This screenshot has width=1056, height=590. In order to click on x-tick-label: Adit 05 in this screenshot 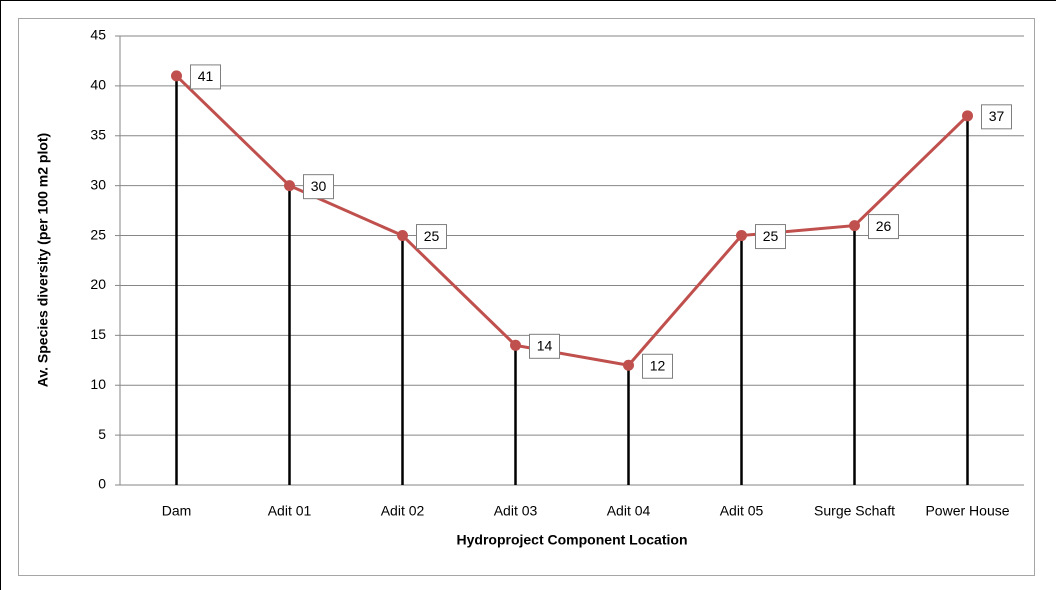, I will do `click(742, 511)`.